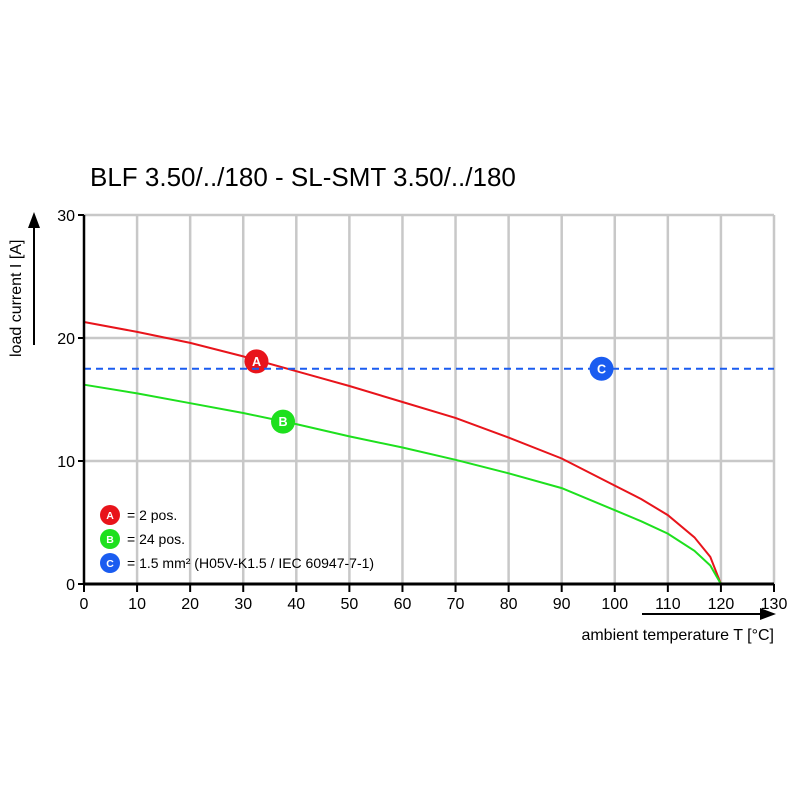  I want to click on legend-marker-a-letter: A, so click(110, 516).